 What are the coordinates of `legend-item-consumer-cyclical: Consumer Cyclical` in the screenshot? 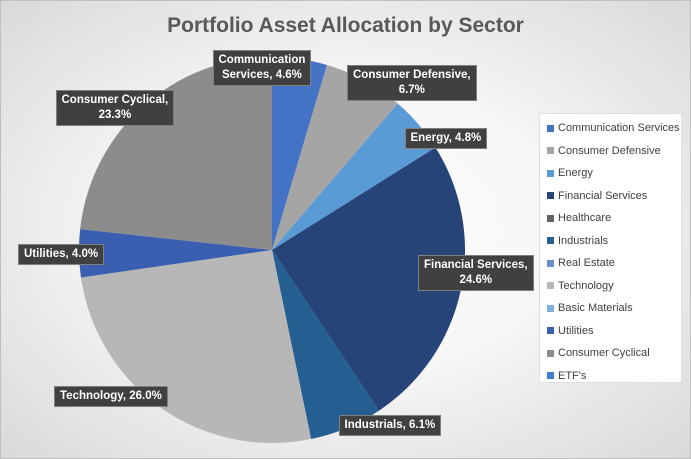 It's located at (610, 353).